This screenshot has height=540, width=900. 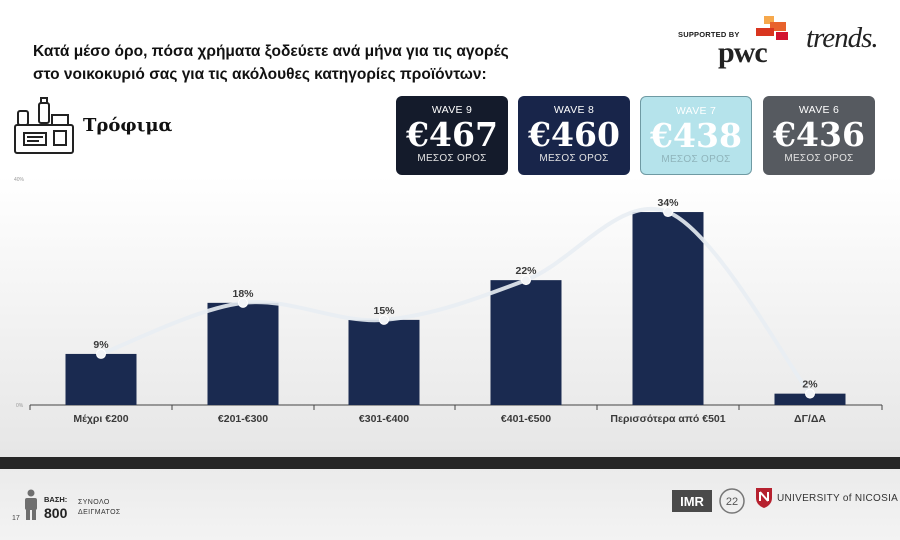 What do you see at coordinates (101, 345) in the screenshot?
I see `data-label: 9%` at bounding box center [101, 345].